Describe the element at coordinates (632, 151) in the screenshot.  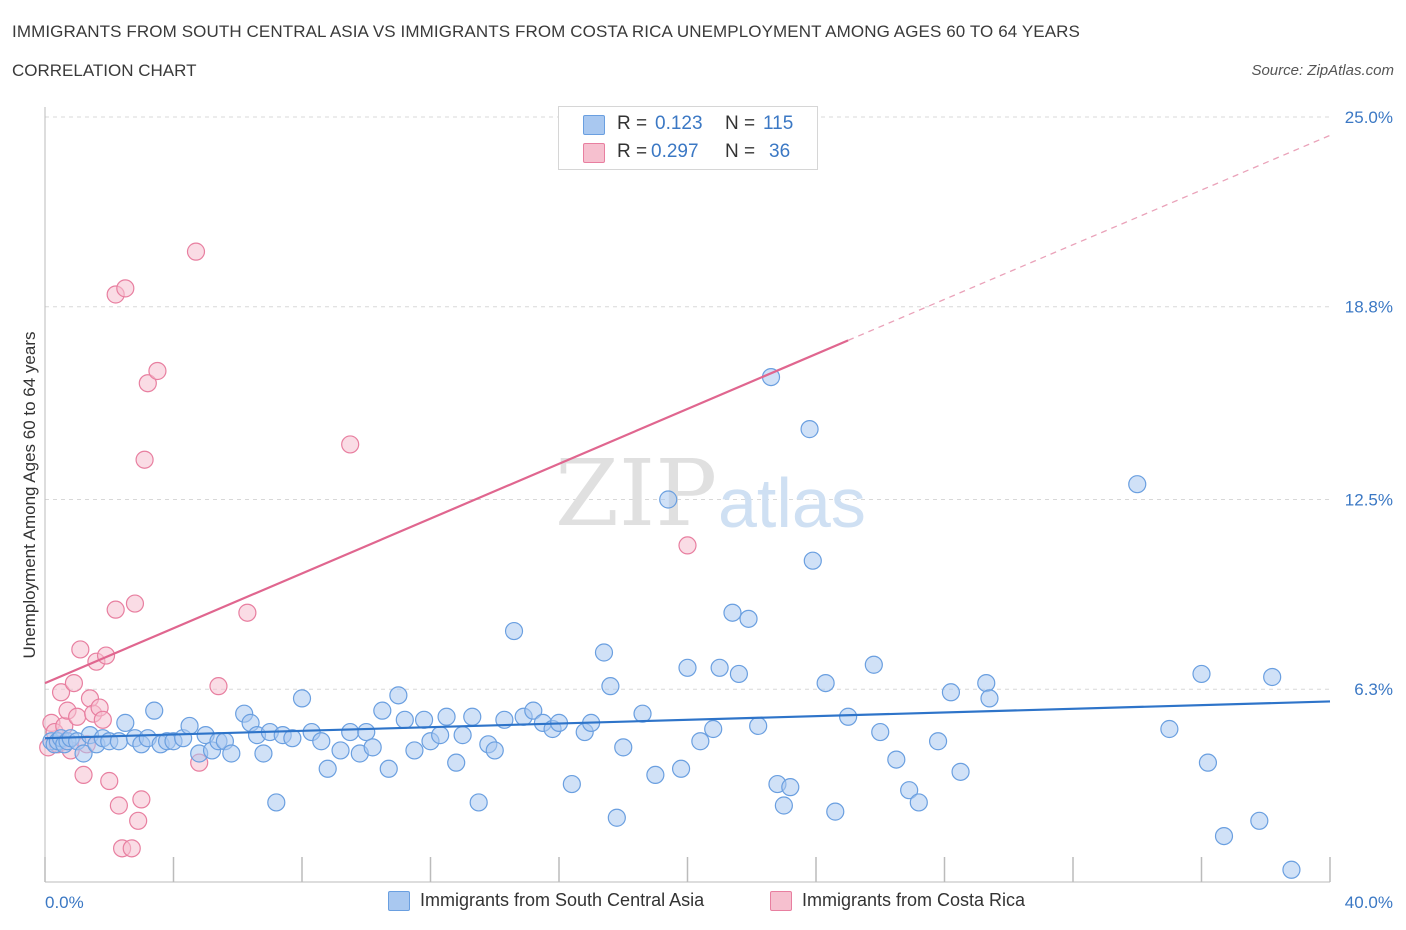
I see `r-label: R =` at that location.